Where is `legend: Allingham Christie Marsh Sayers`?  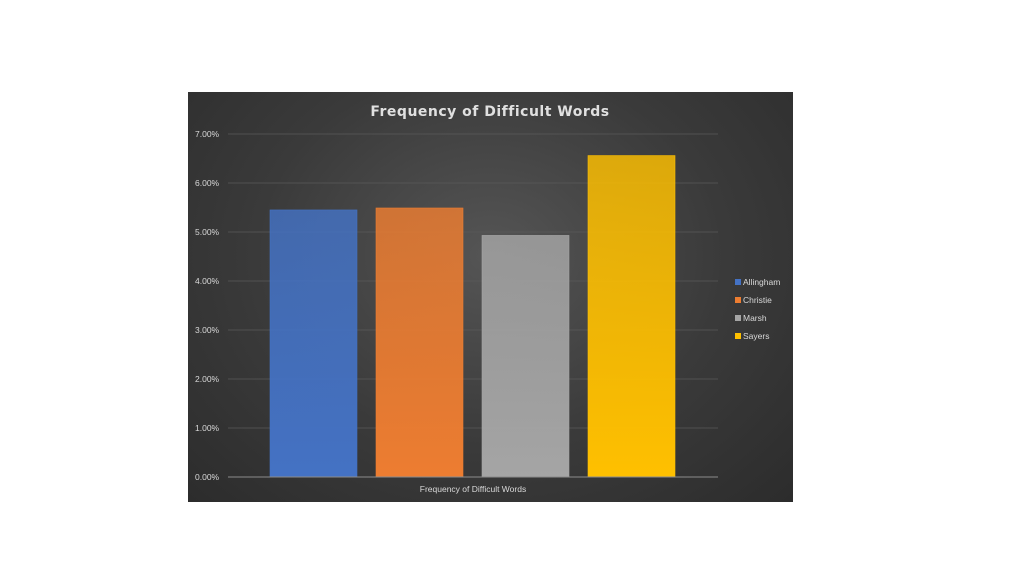
legend: Allingham Christie Marsh Sayers is located at coordinates (757, 309).